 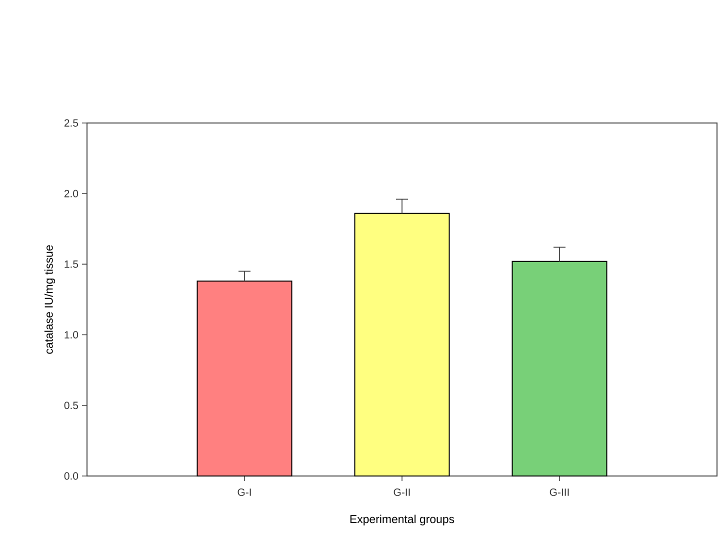 What do you see at coordinates (71, 264) in the screenshot?
I see `y-tick-label: 1.5` at bounding box center [71, 264].